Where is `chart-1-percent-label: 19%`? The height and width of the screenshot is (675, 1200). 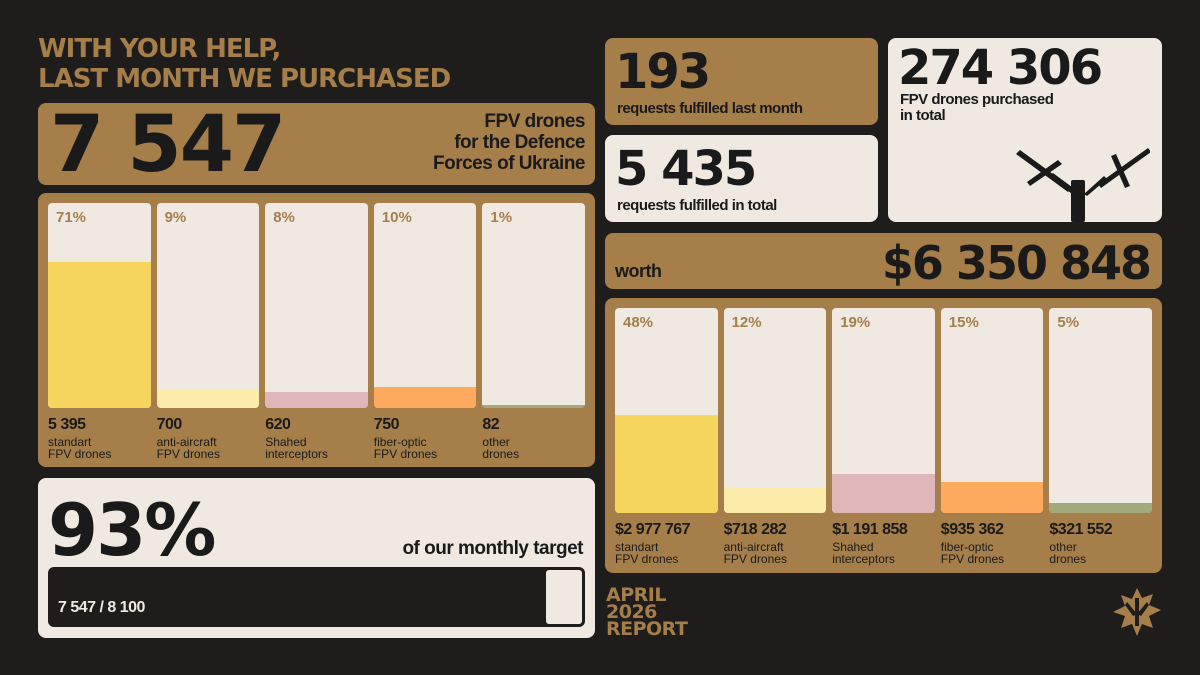
chart-1-percent-label: 19% is located at coordinates (855, 322).